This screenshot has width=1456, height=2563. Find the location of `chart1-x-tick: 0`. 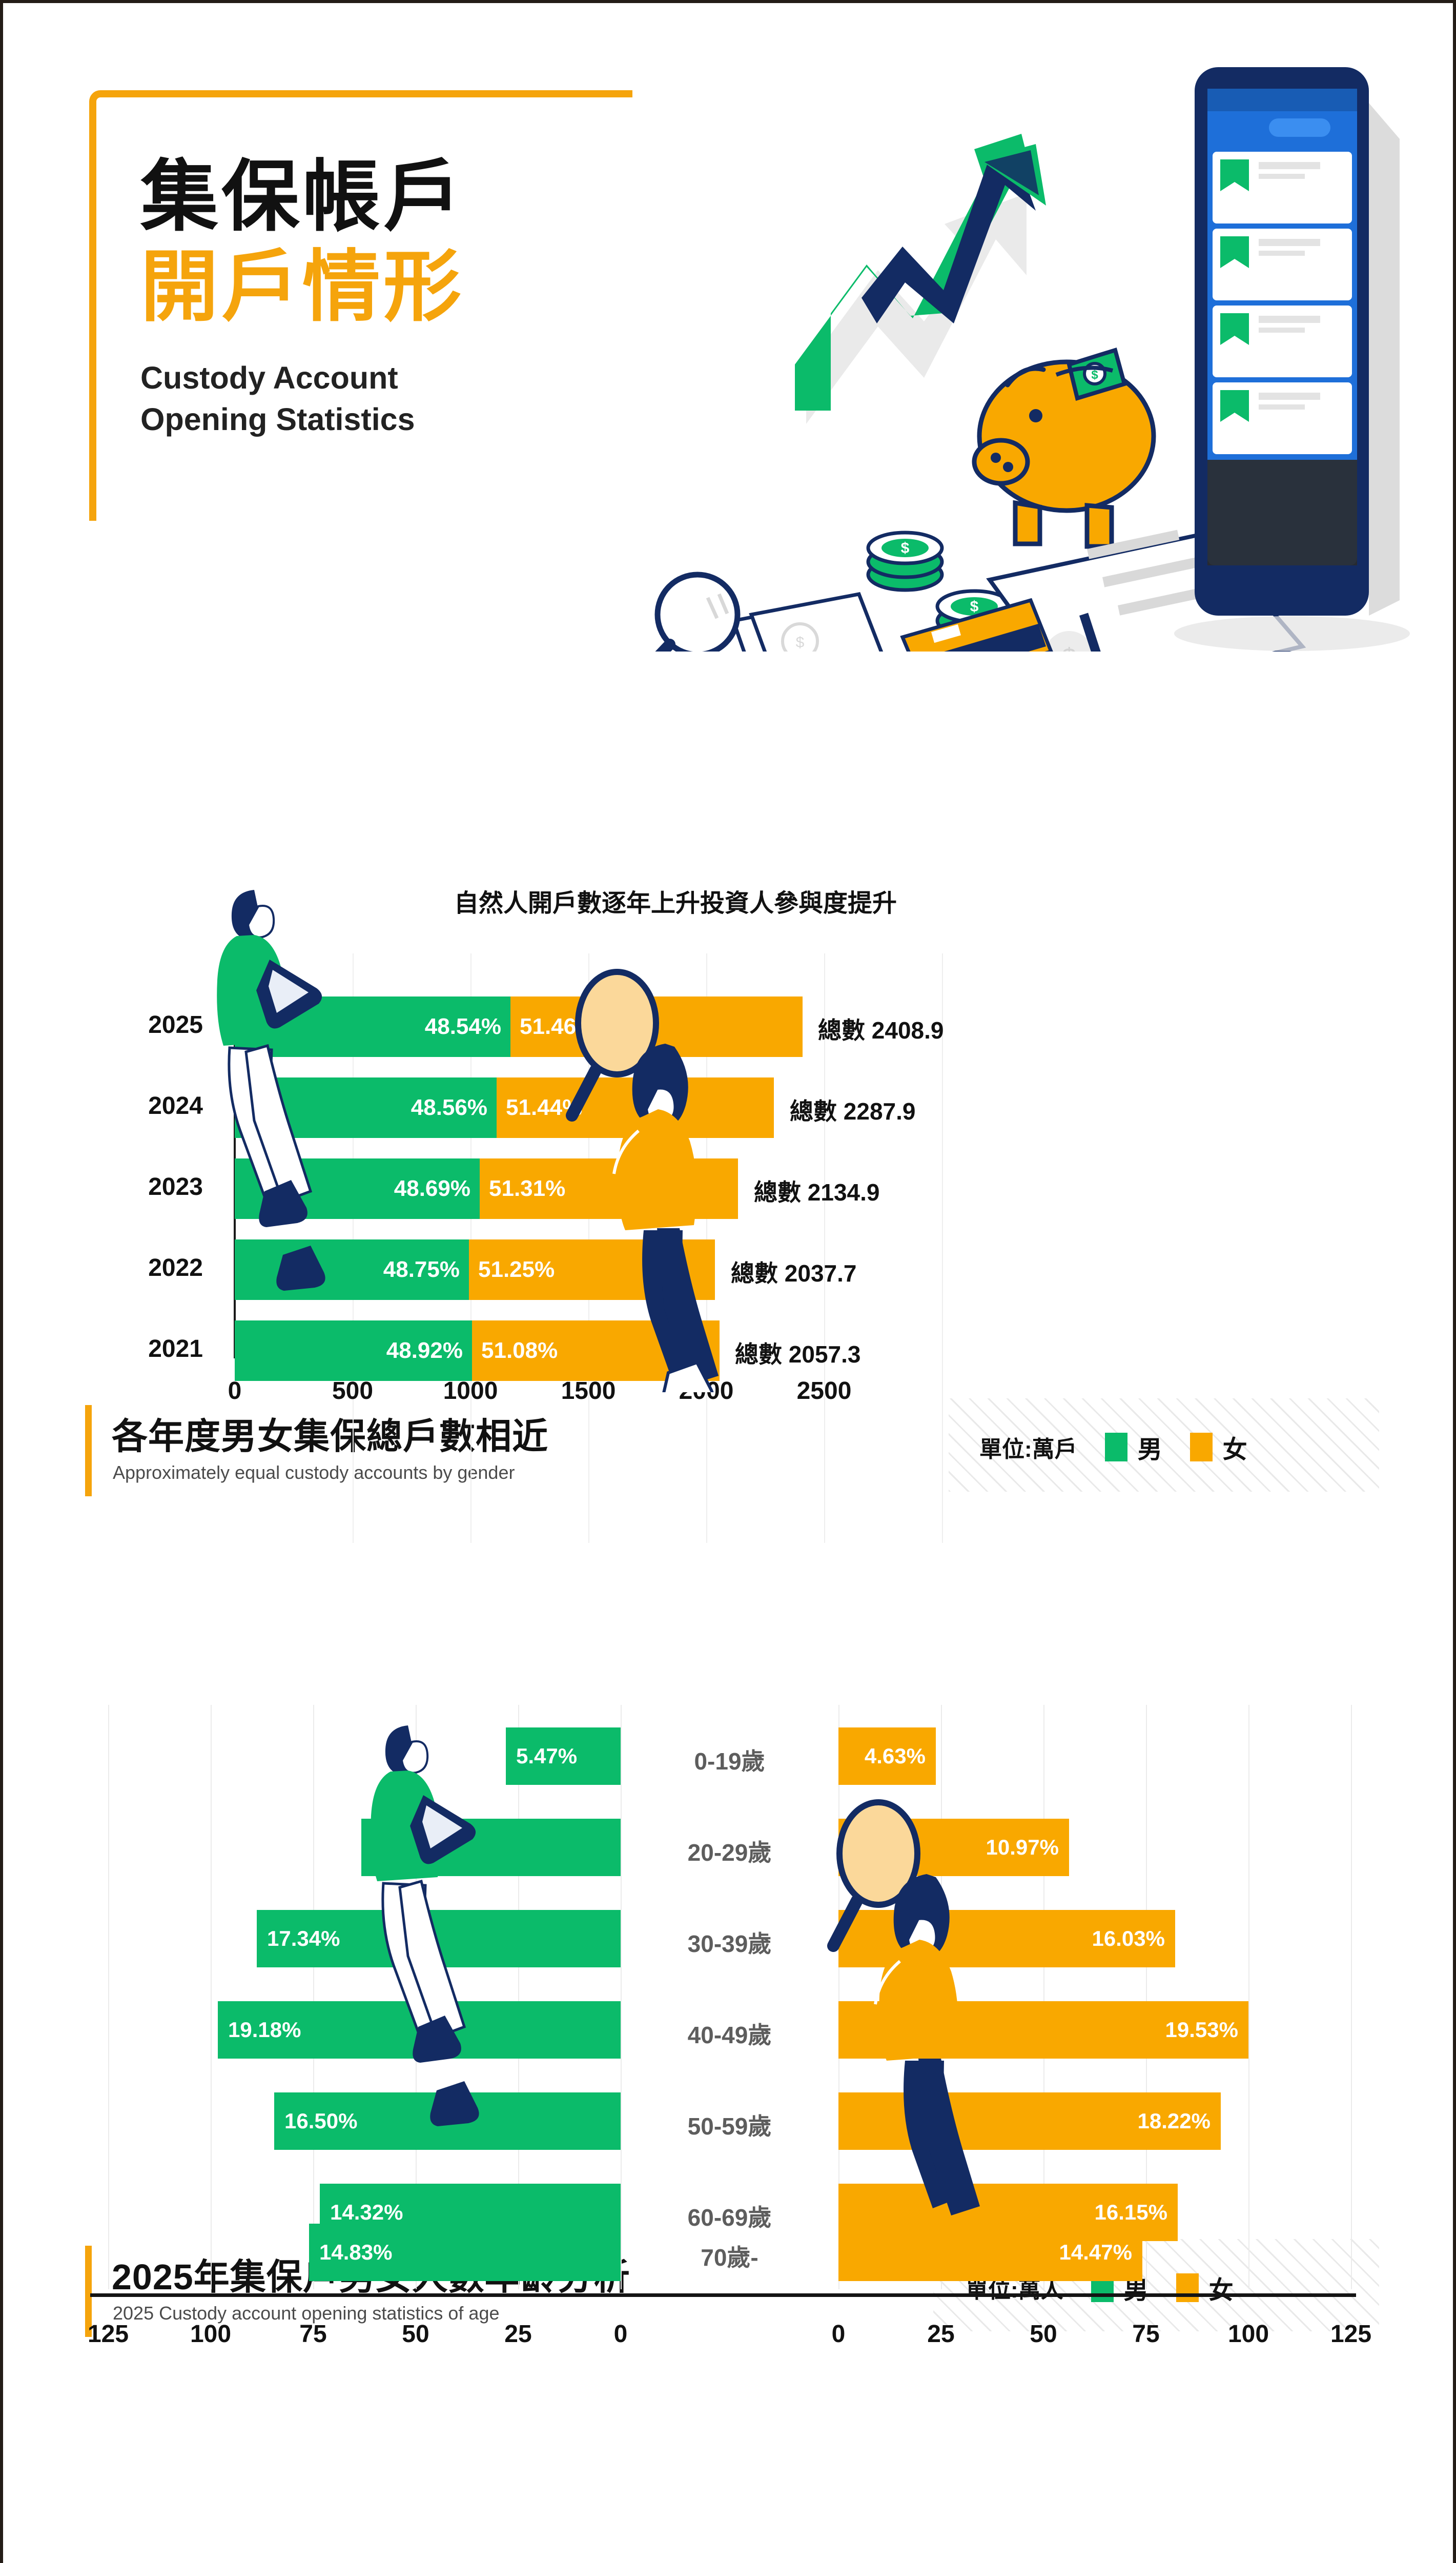

chart1-x-tick: 0 is located at coordinates (235, 1391).